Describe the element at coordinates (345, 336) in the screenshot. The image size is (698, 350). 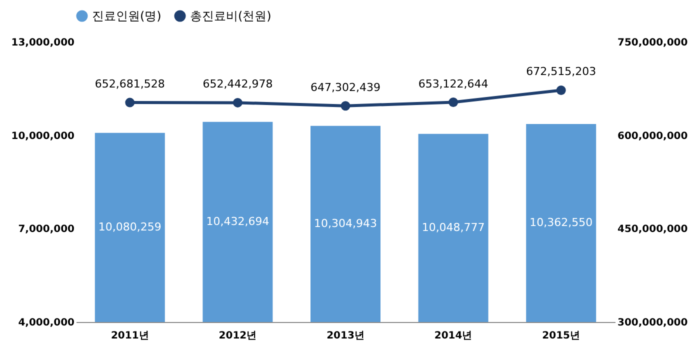
I see `x-tick-label: 2013년` at that location.